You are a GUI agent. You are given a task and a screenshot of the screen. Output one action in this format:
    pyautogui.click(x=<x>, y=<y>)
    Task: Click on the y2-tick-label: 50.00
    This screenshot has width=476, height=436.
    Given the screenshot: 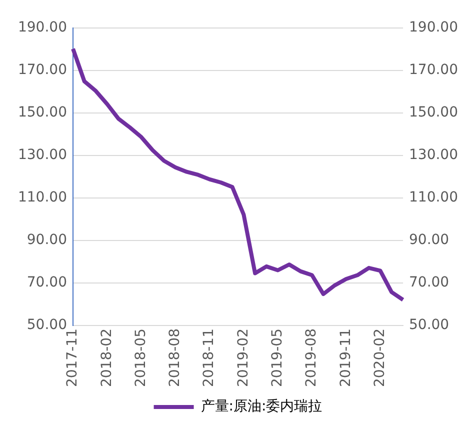 What is the action you would take?
    pyautogui.click(x=429, y=325)
    